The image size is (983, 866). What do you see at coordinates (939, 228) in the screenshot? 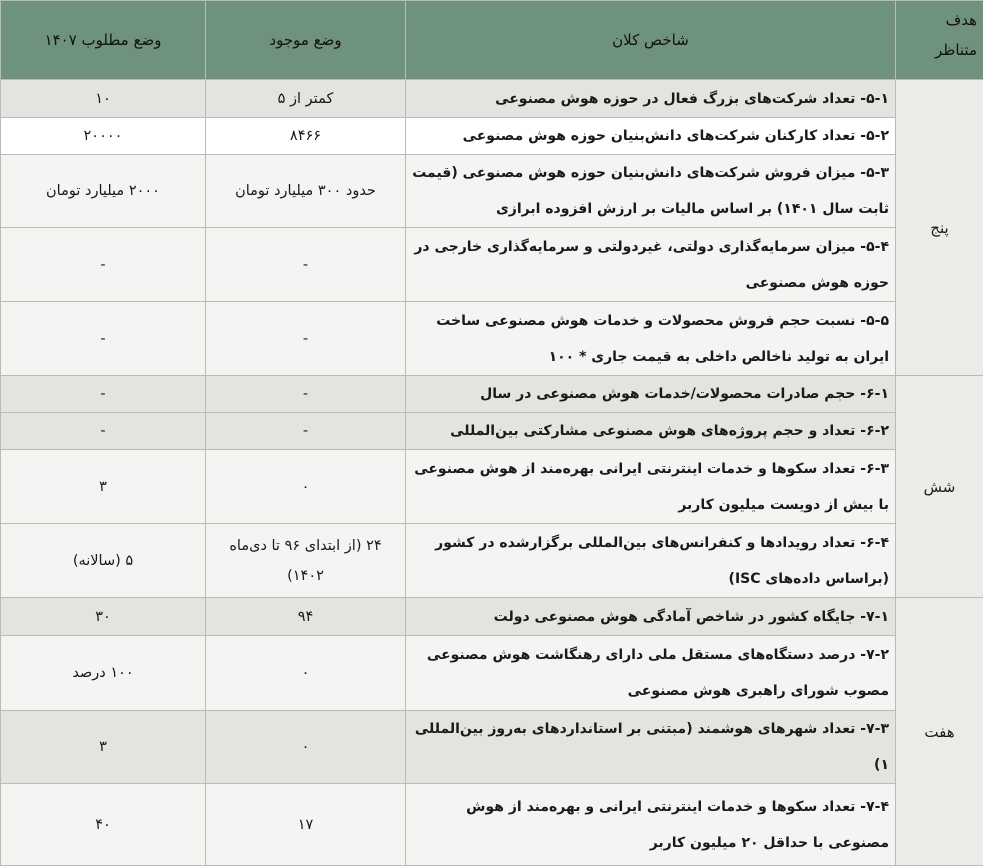
I see `goal-cell: پنج` at bounding box center [939, 228].